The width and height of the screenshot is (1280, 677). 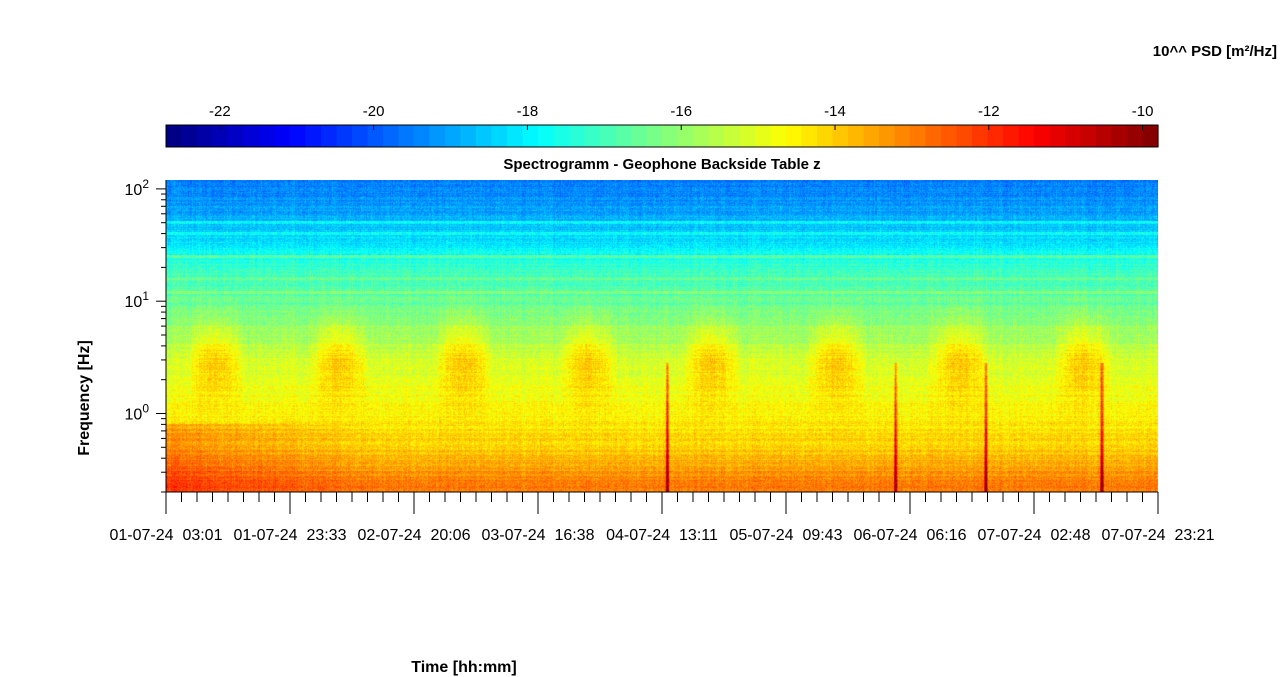 What do you see at coordinates (835, 111) in the screenshot?
I see `colorbar-tick-label: -14` at bounding box center [835, 111].